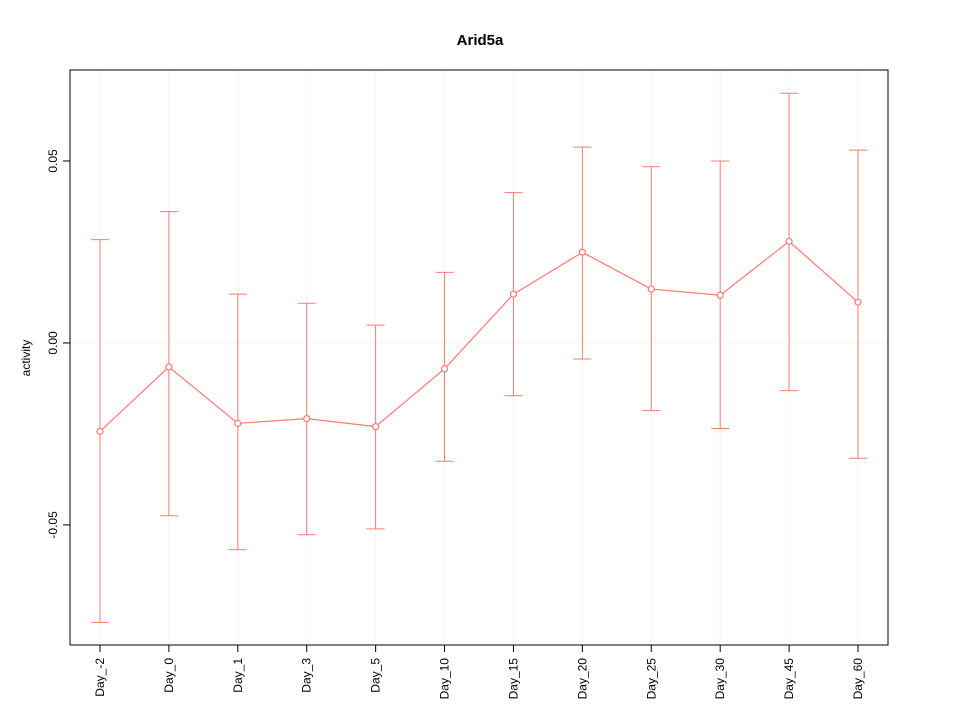  I want to click on x-tick-label: Day_60, so click(858, 679).